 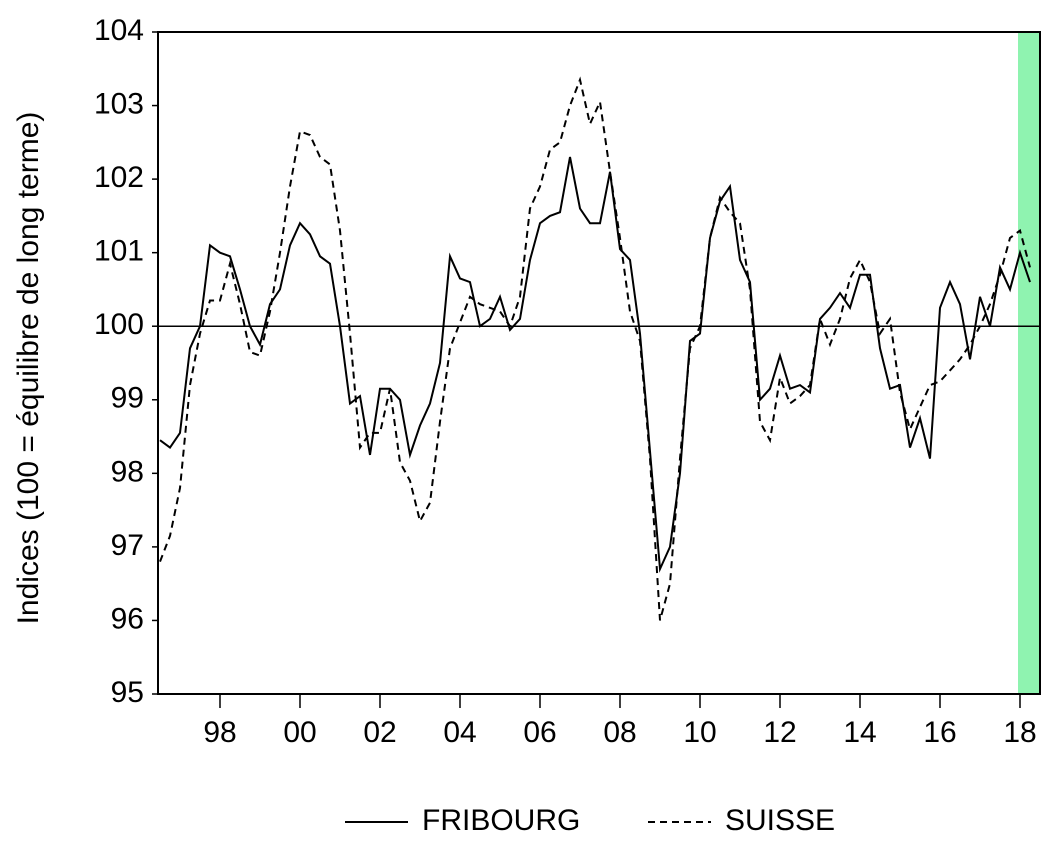 I want to click on y-tick-label: 97, so click(x=127, y=545).